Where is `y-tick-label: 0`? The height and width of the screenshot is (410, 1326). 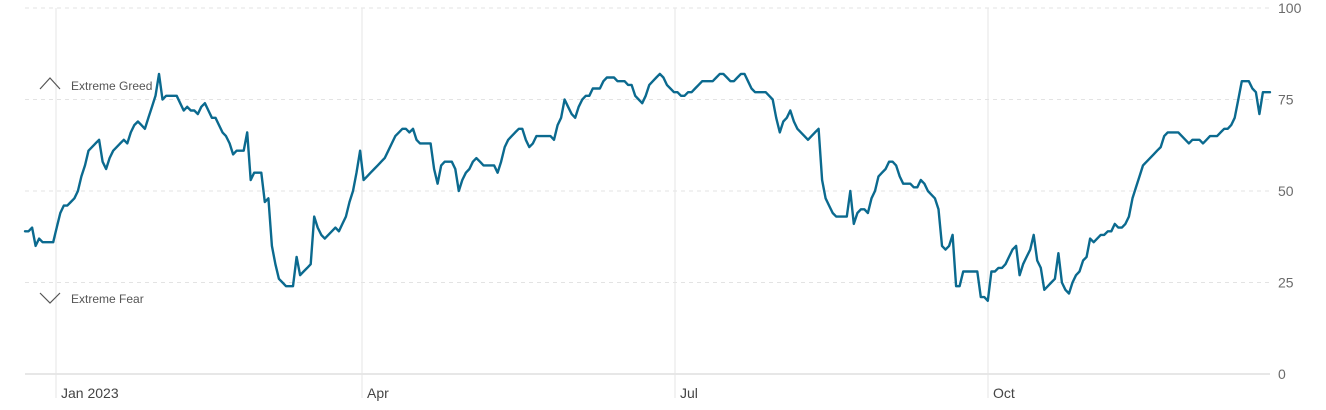 y-tick-label: 0 is located at coordinates (1282, 374).